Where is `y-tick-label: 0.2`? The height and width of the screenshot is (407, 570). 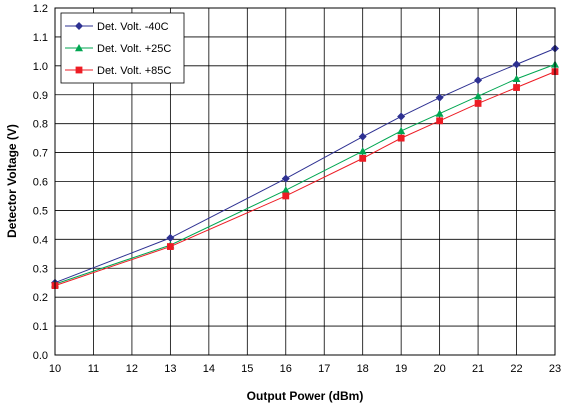 y-tick-label: 0.2 is located at coordinates (40, 298).